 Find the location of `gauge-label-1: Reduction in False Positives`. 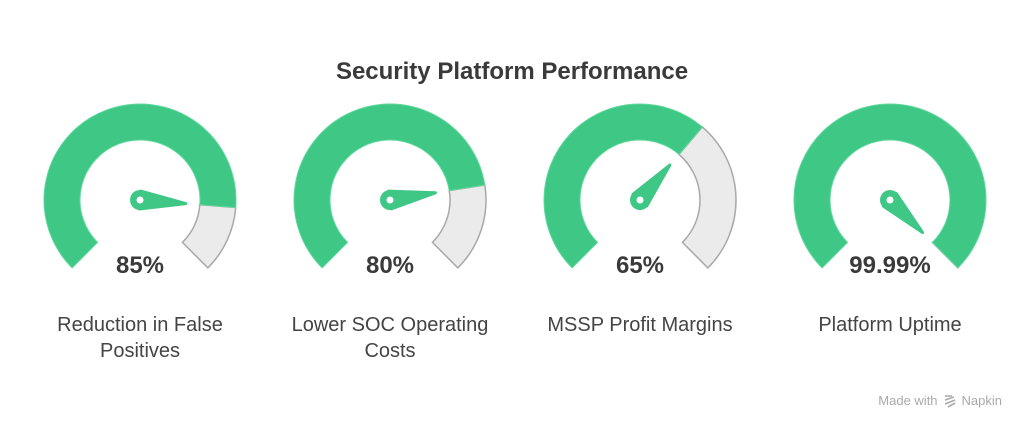

gauge-label-1: Reduction in False Positives is located at coordinates (140, 338).